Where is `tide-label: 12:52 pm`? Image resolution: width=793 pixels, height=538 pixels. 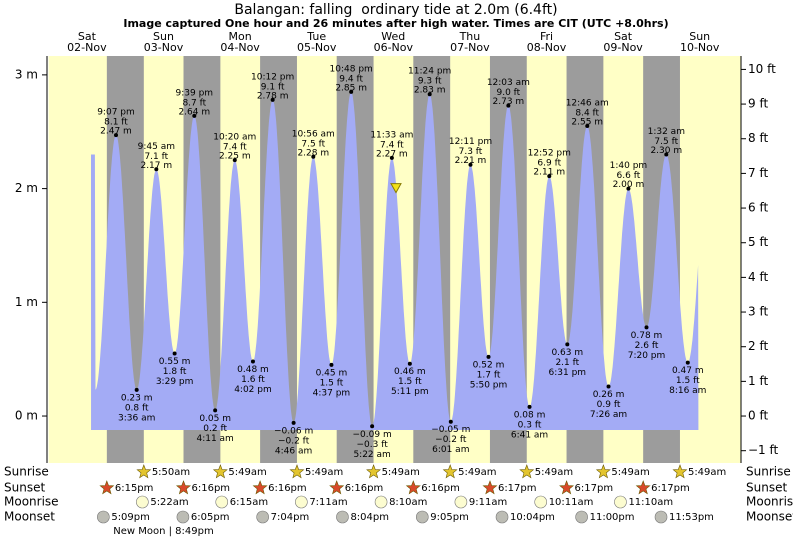 tide-label: 12:52 pm is located at coordinates (549, 154).